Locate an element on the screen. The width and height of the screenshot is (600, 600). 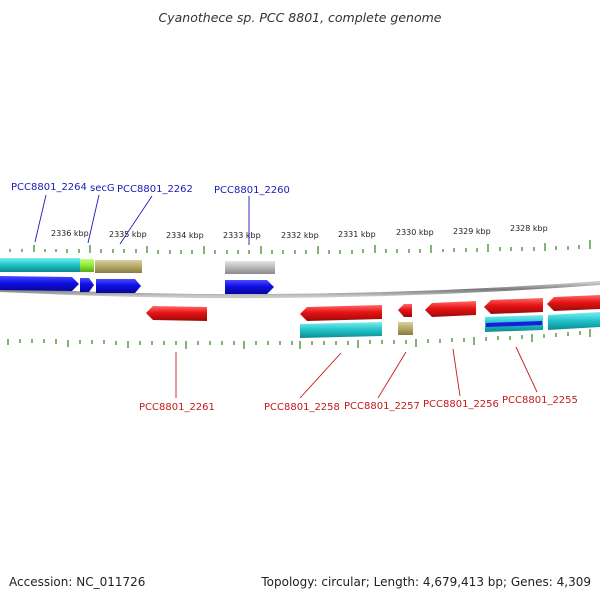
upper-tick-ring is located at coordinates (300, 247).